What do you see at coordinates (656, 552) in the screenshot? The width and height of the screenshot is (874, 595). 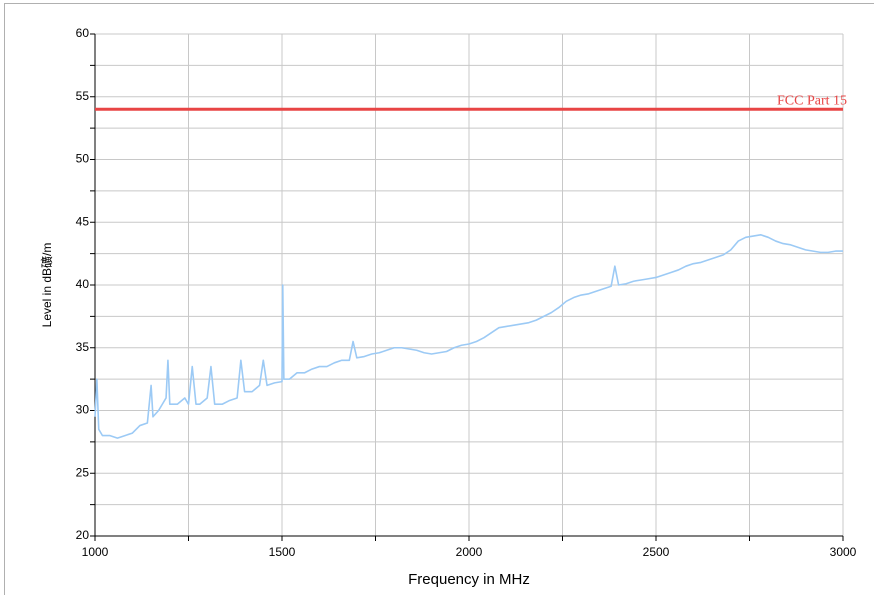 I see `x-tick-label: 2500` at bounding box center [656, 552].